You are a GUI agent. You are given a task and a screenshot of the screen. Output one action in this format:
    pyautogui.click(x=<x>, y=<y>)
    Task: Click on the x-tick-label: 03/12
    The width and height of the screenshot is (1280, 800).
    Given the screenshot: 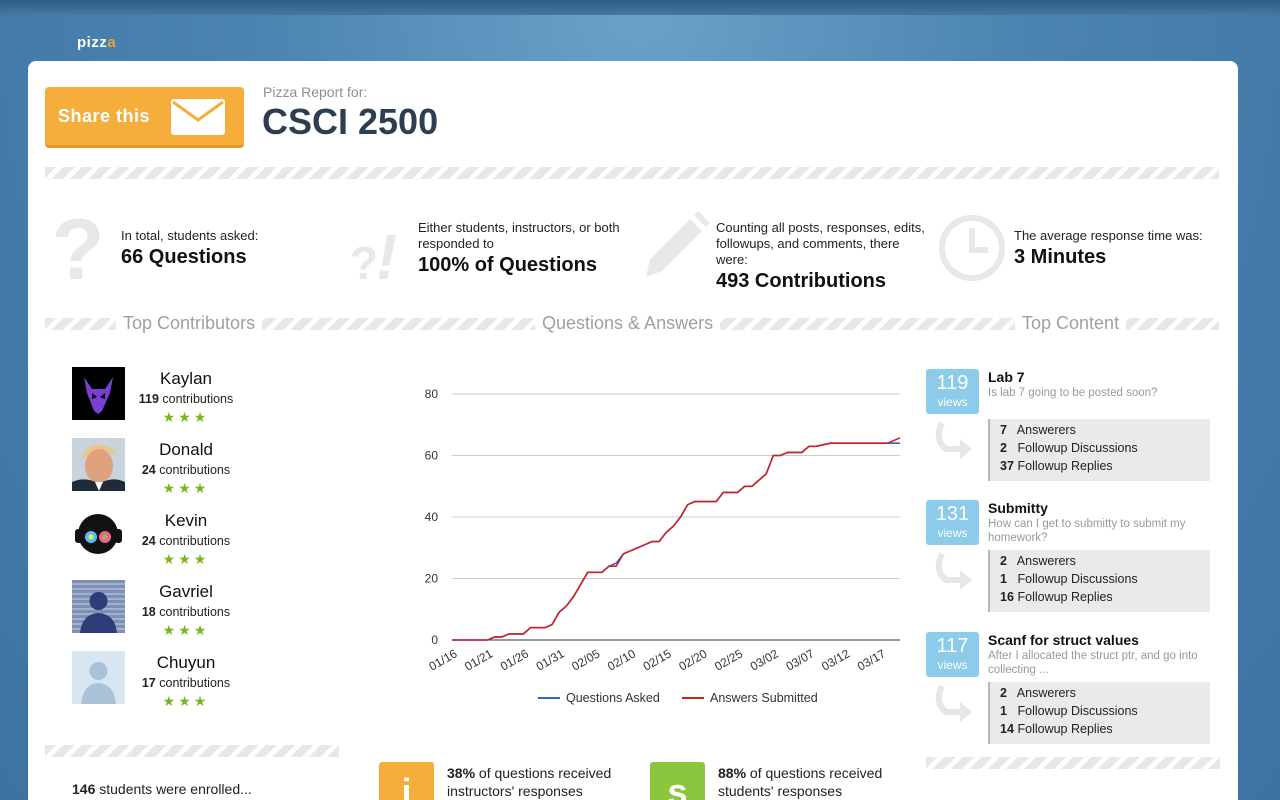 What is the action you would take?
    pyautogui.click(x=835, y=659)
    